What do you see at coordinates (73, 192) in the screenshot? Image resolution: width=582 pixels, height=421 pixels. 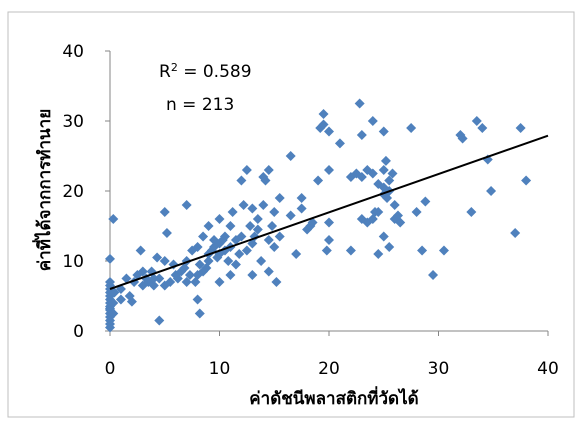 I see `y-tick-label: 20` at bounding box center [73, 192].